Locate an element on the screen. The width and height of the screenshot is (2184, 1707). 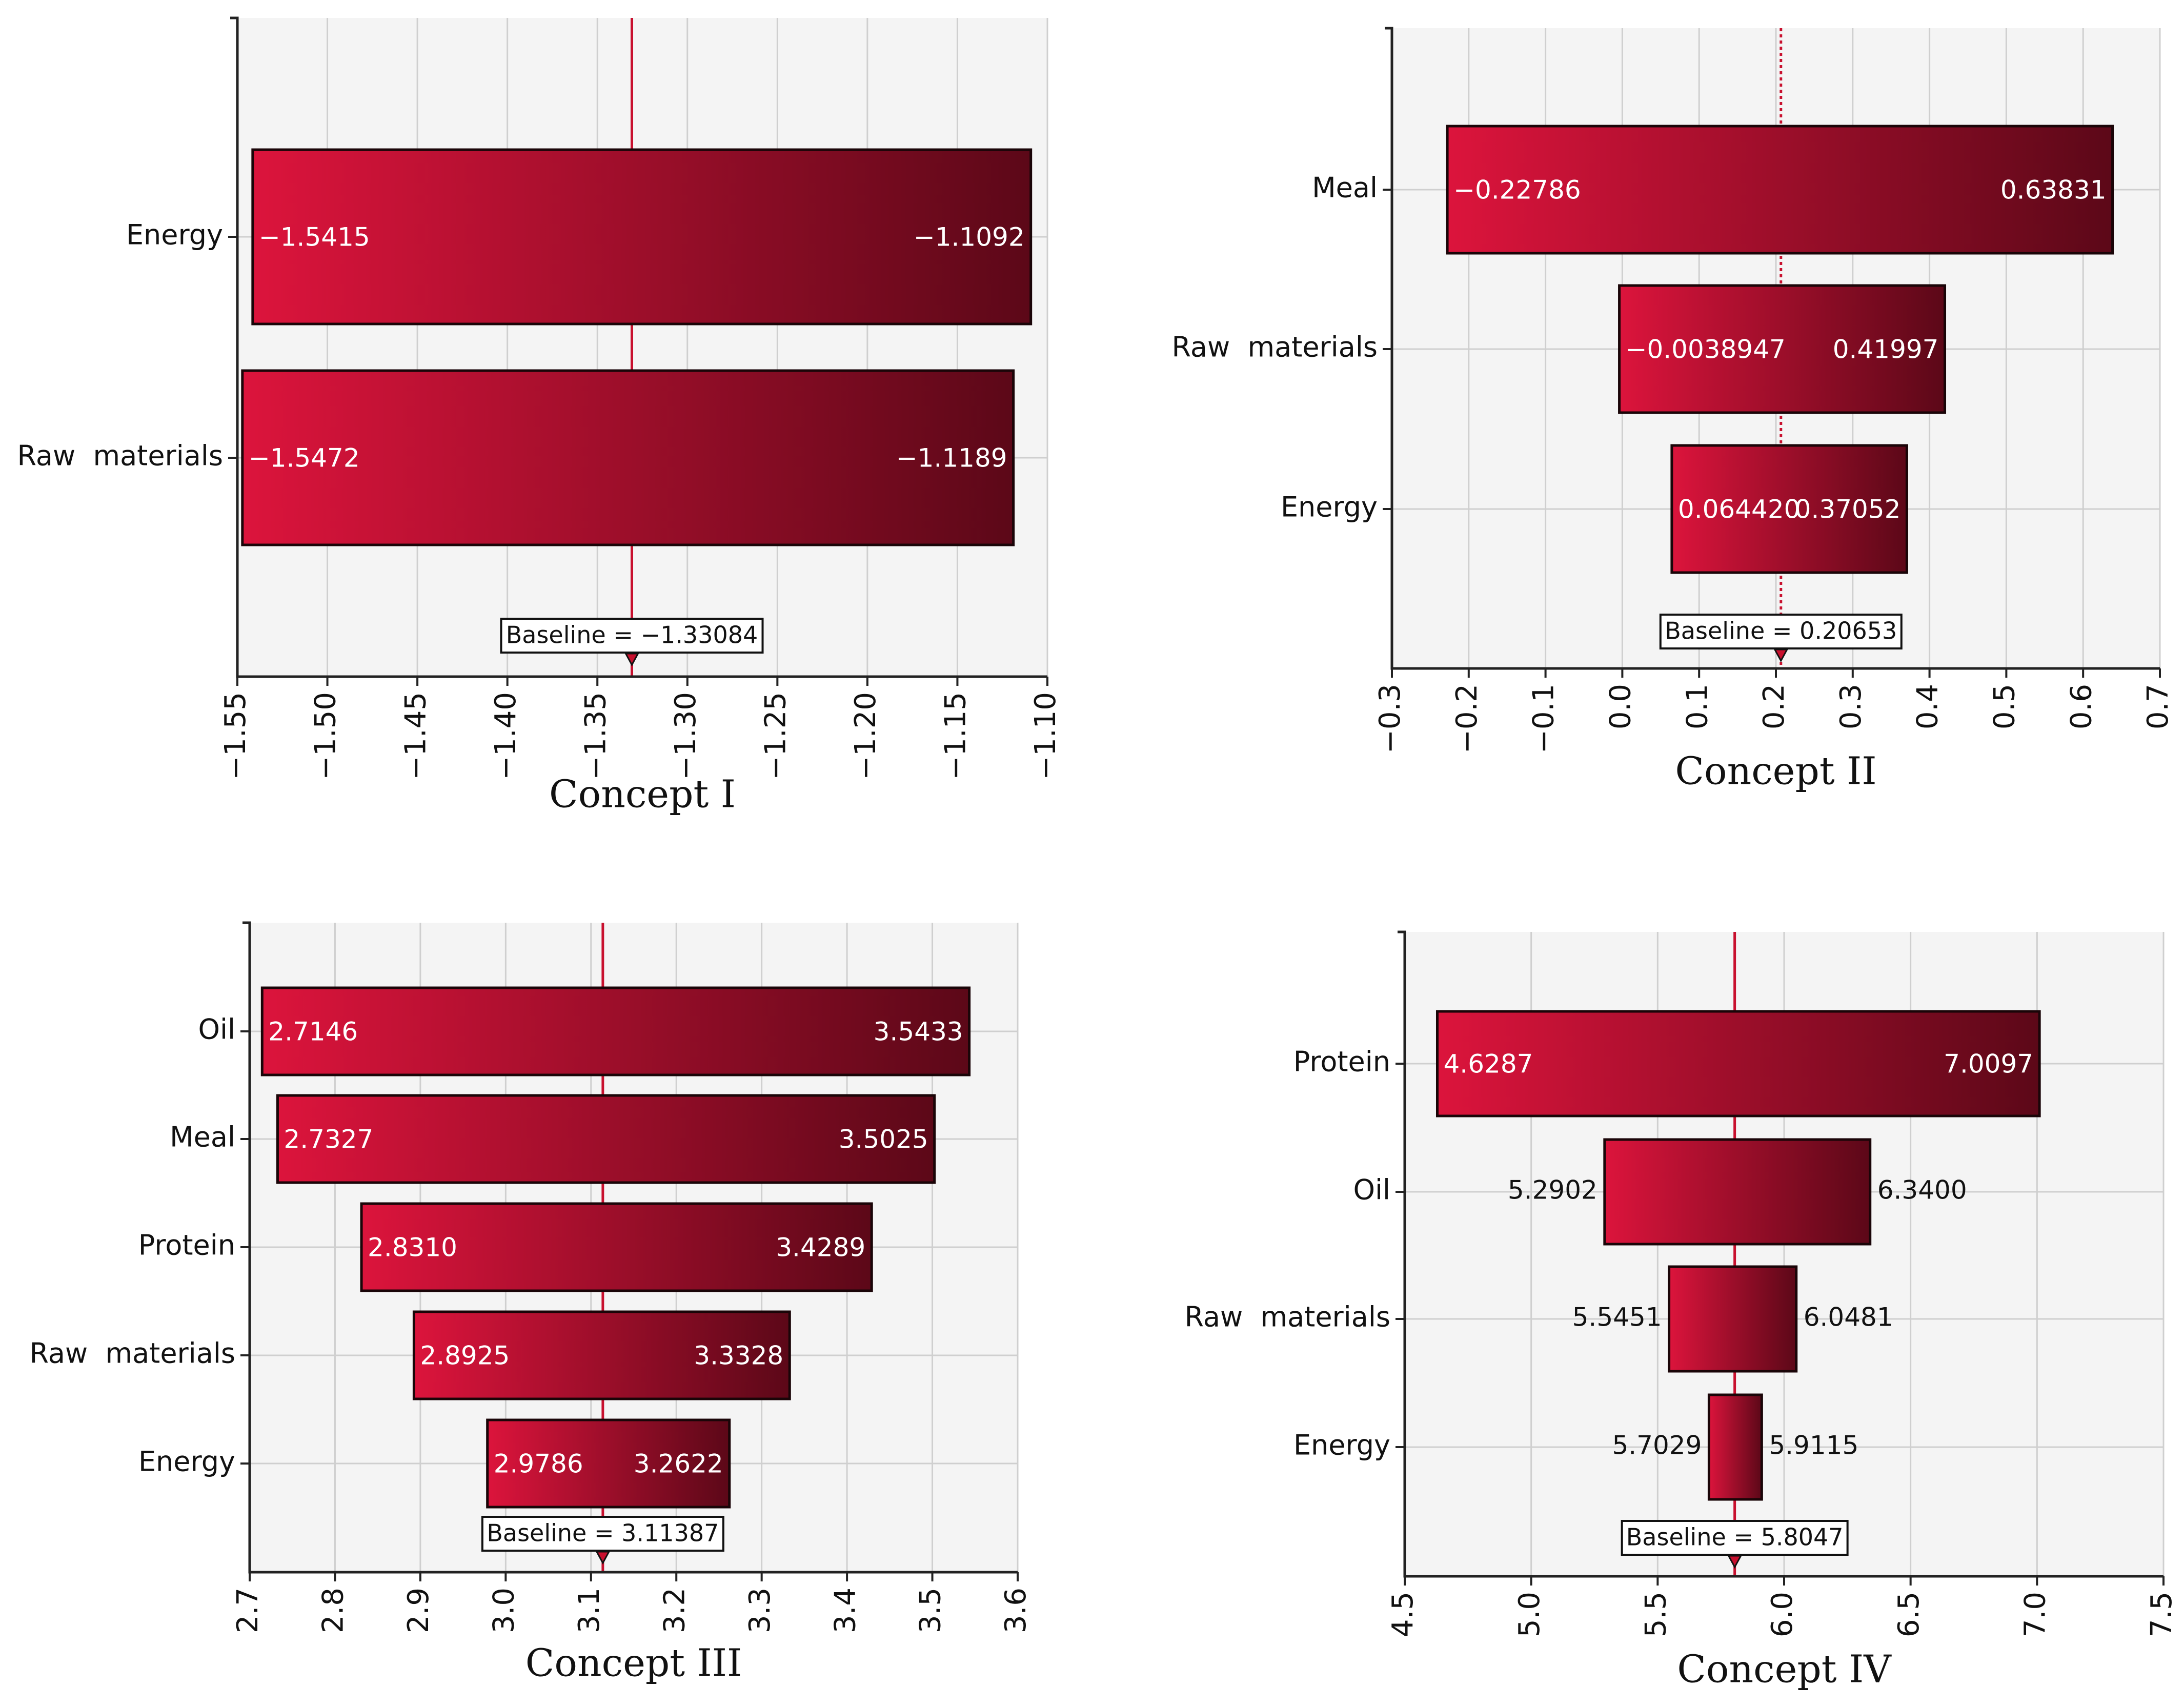
x-tick-label: −1.20 is located at coordinates (865, 736).